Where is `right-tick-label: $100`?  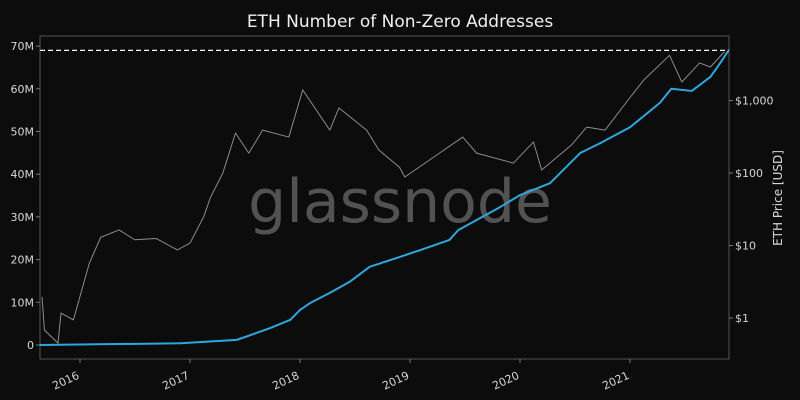
right-tick-label: $100 is located at coordinates (749, 173).